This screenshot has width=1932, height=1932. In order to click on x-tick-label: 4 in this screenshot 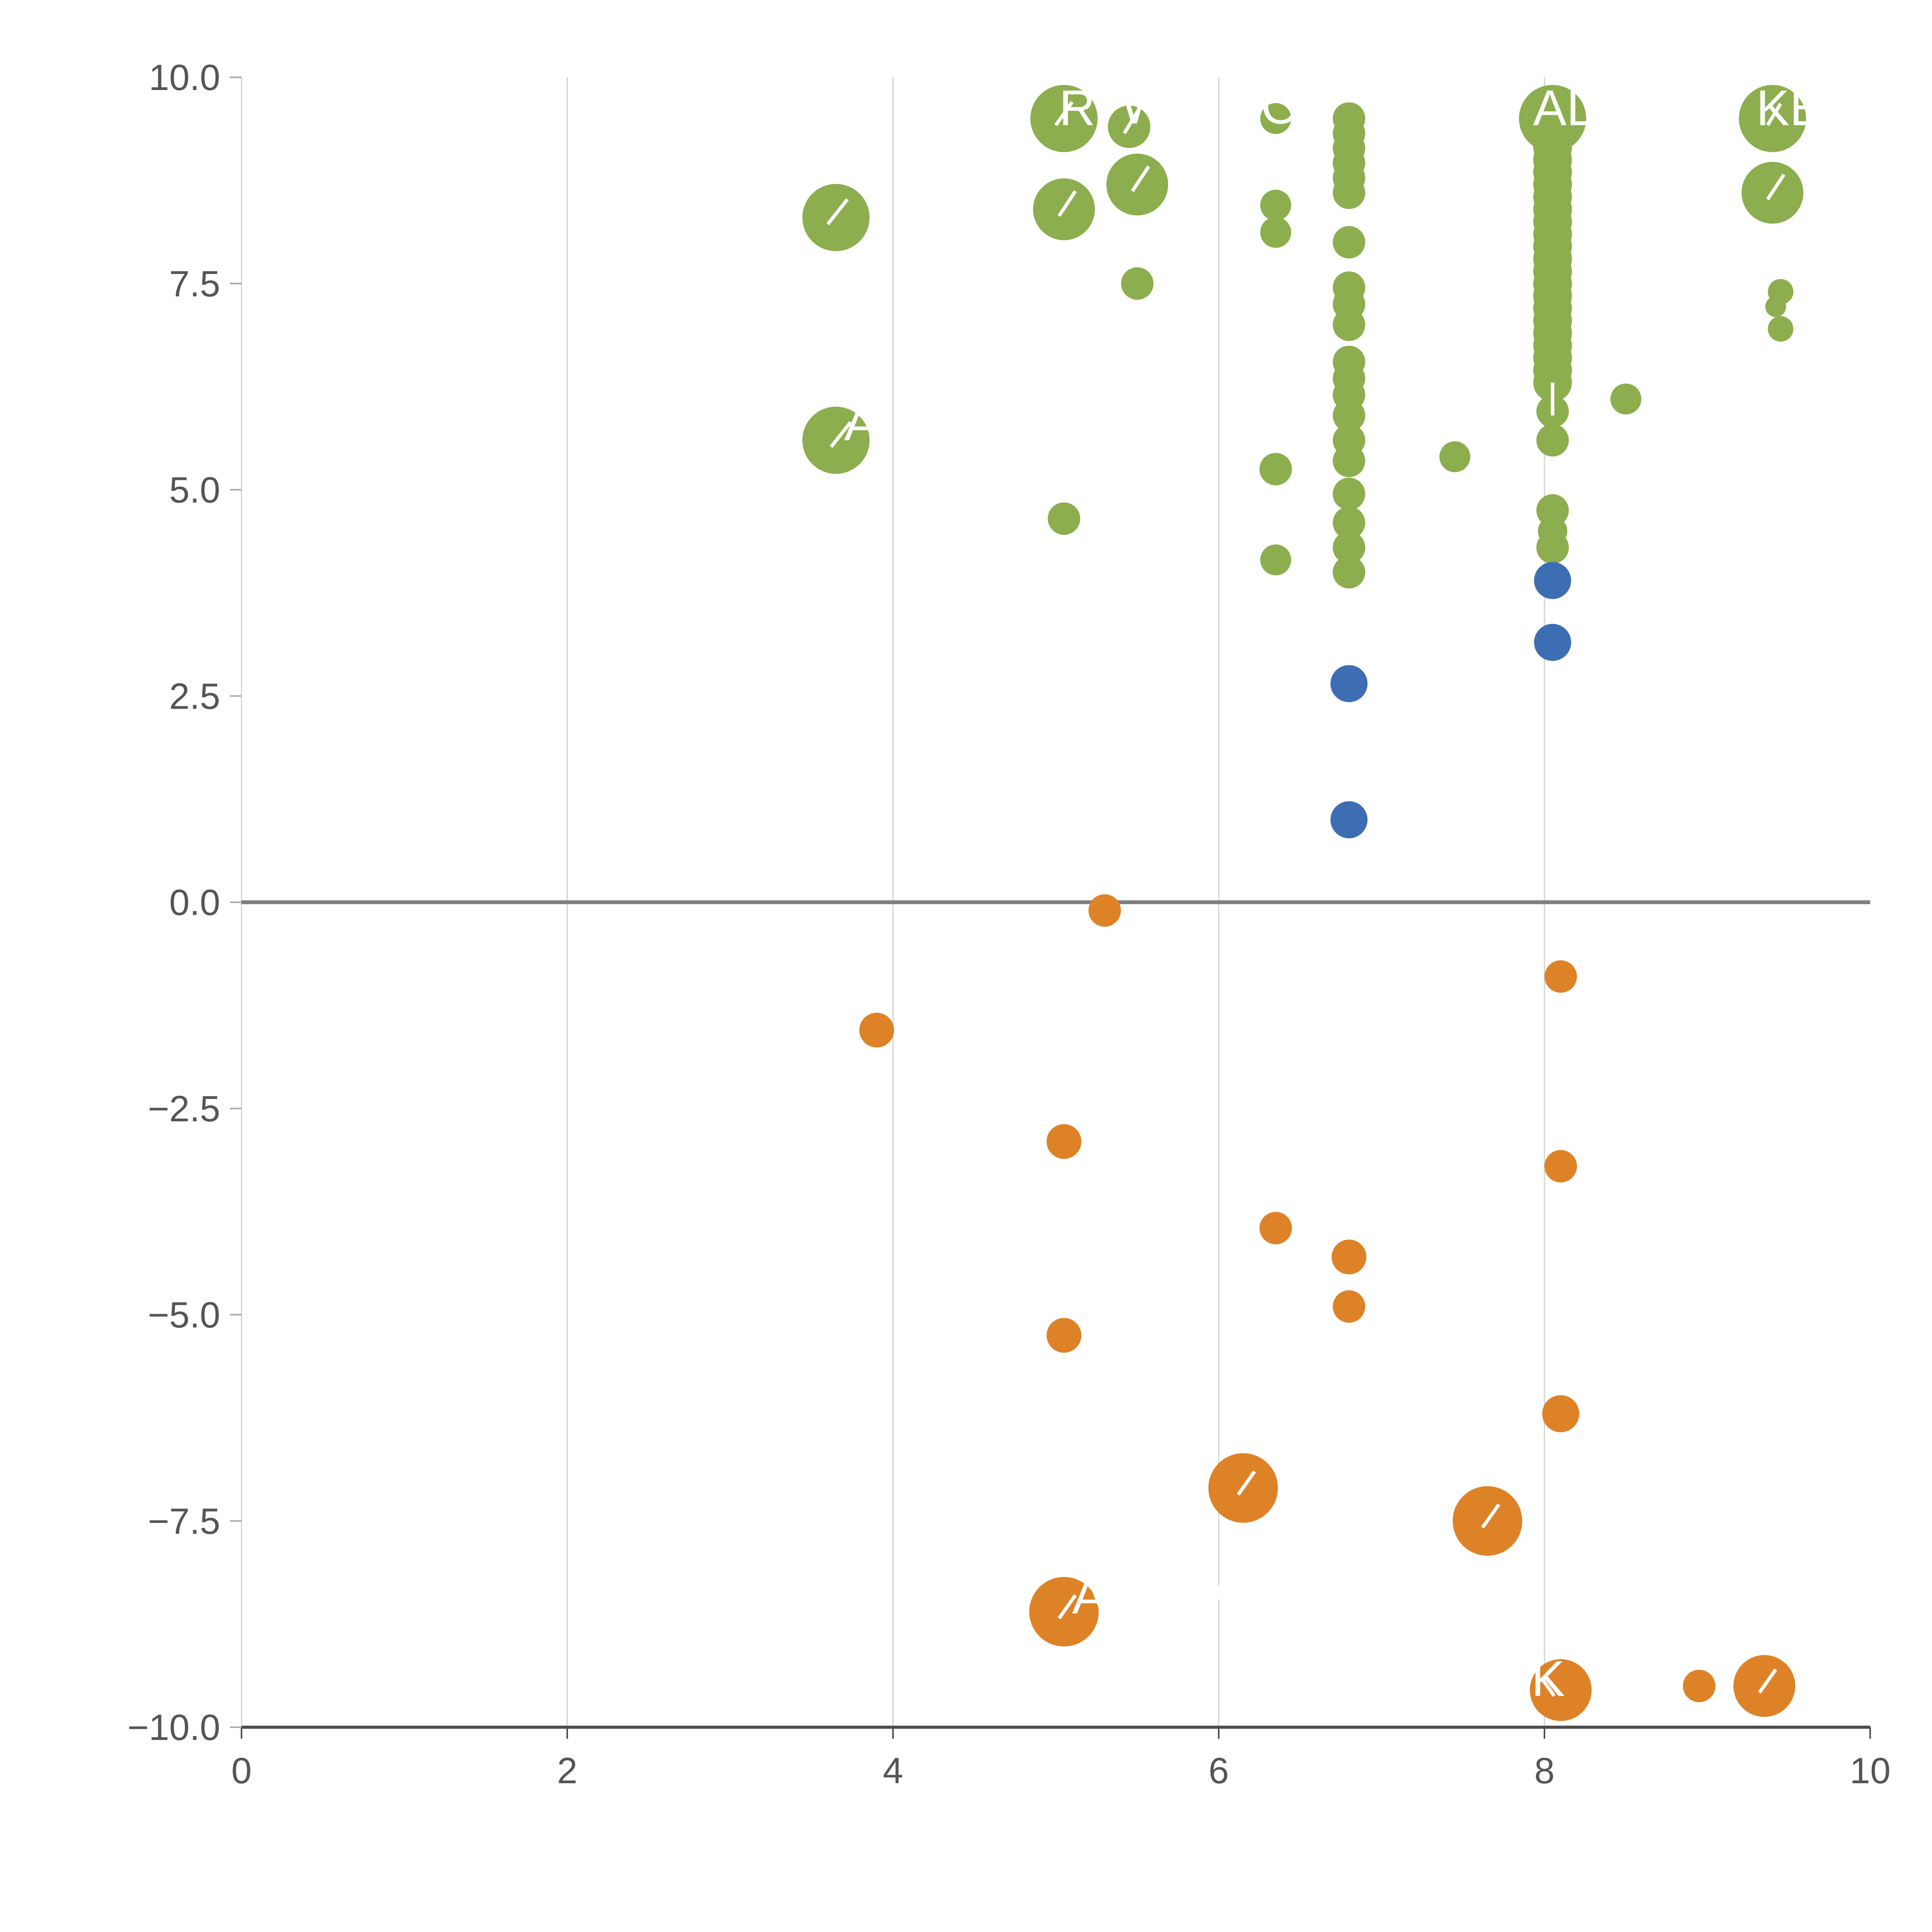, I will do `click(893, 1771)`.